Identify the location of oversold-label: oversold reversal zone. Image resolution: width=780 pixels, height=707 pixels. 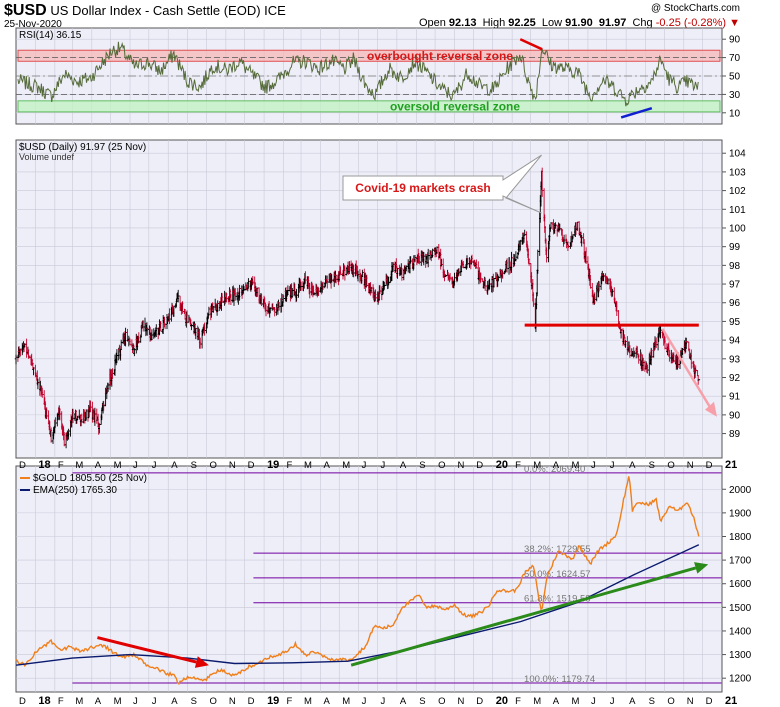
(455, 106).